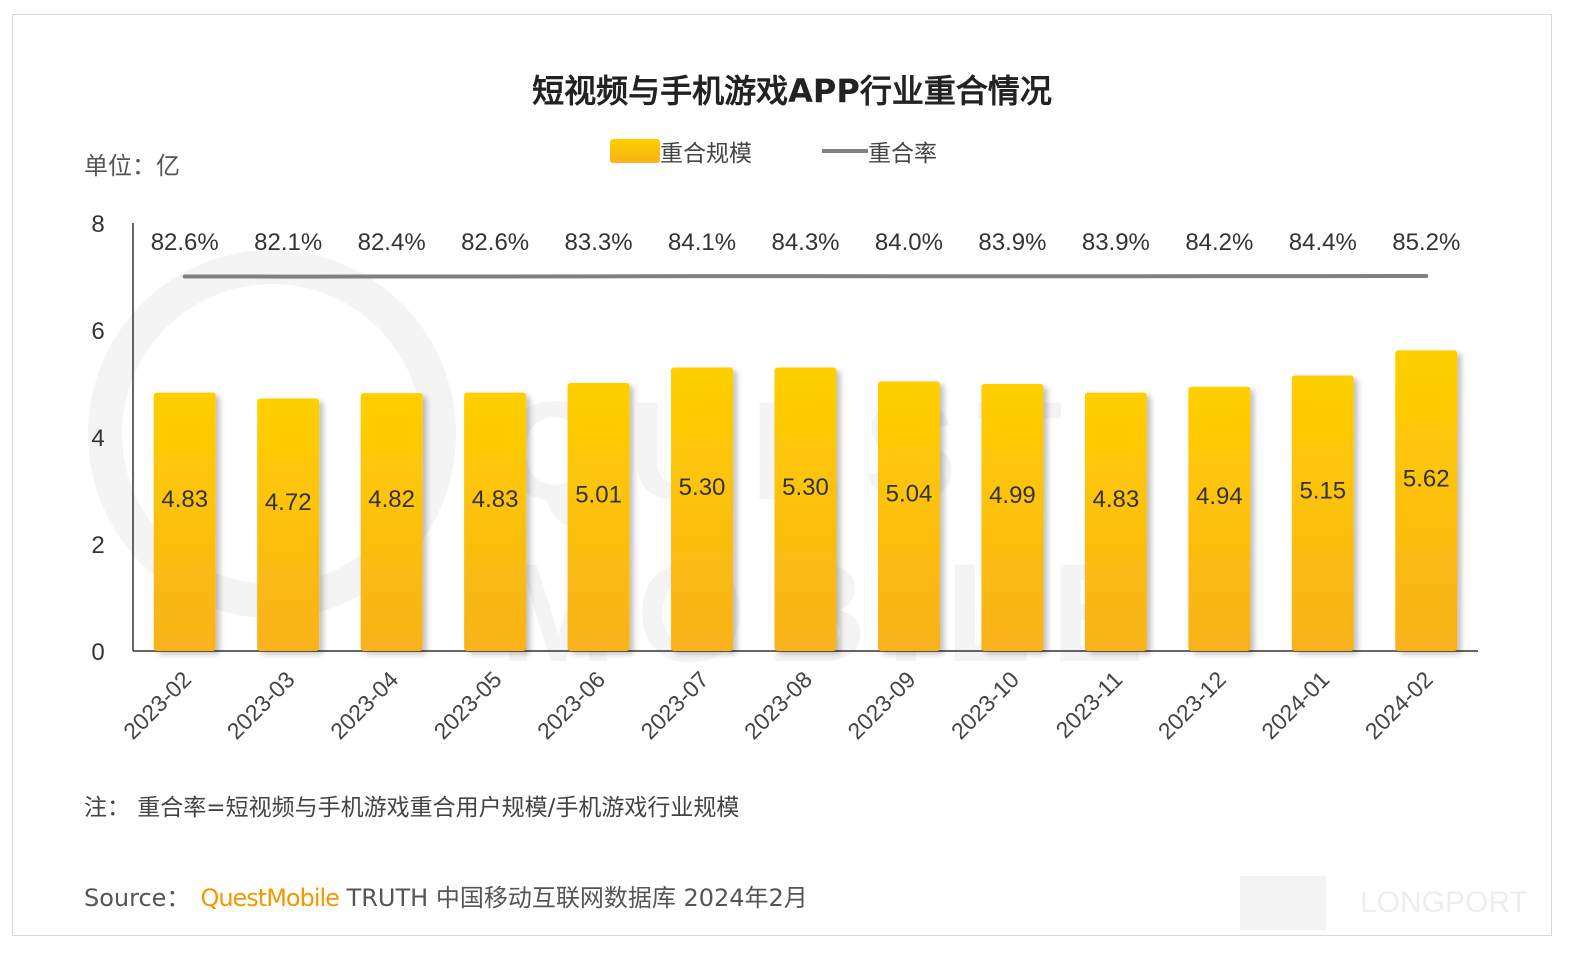 The width and height of the screenshot is (1584, 960). What do you see at coordinates (845, 151) in the screenshot?
I see `legend-line-swatch` at bounding box center [845, 151].